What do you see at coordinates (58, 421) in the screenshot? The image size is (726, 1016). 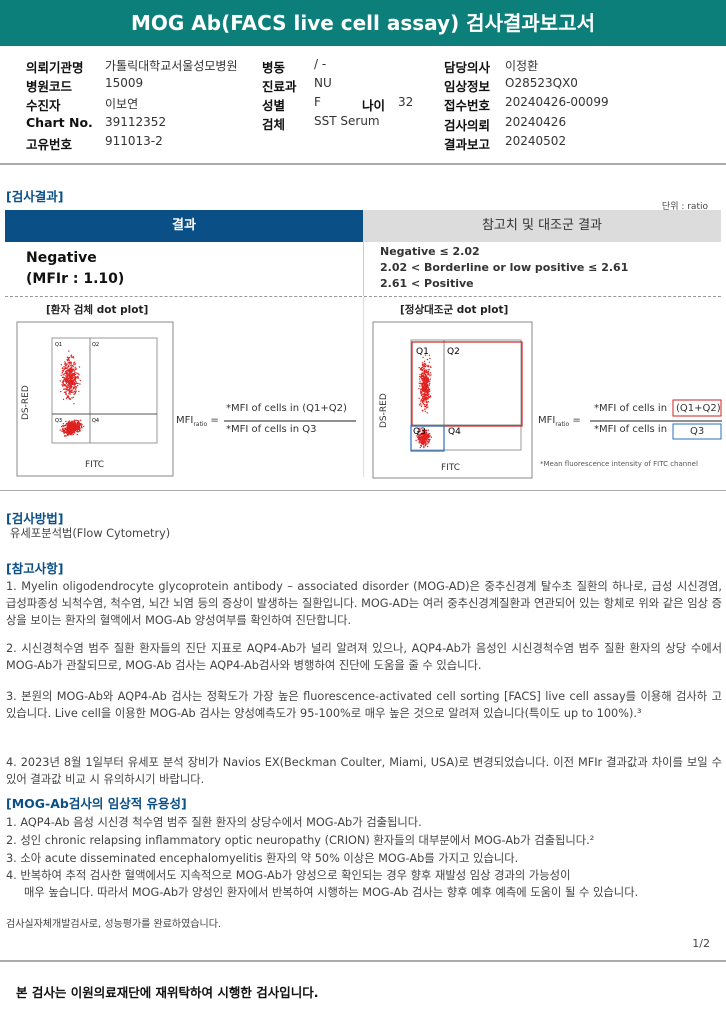 I see `patient-q3: Q3` at bounding box center [58, 421].